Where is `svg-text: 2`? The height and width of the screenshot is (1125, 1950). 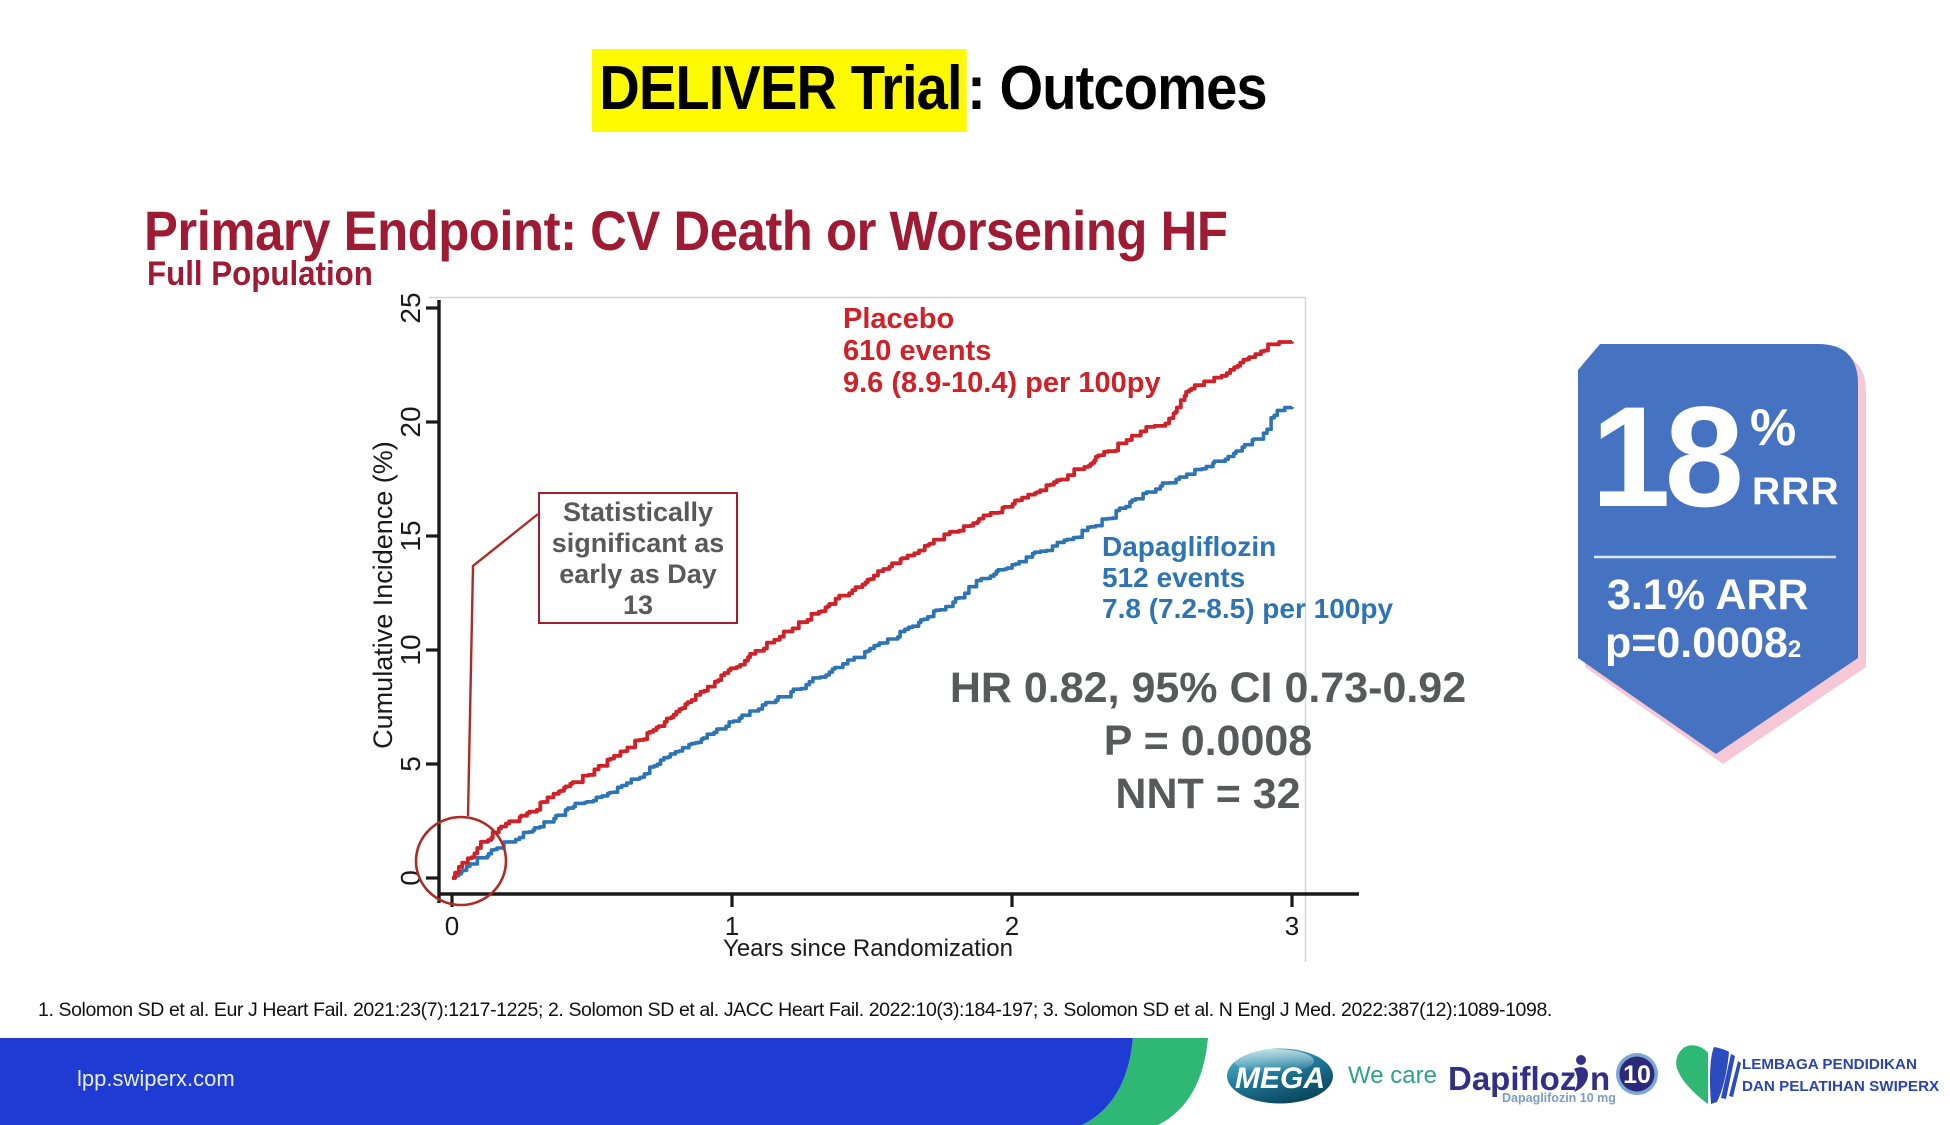 svg-text: 2 is located at coordinates (1012, 926).